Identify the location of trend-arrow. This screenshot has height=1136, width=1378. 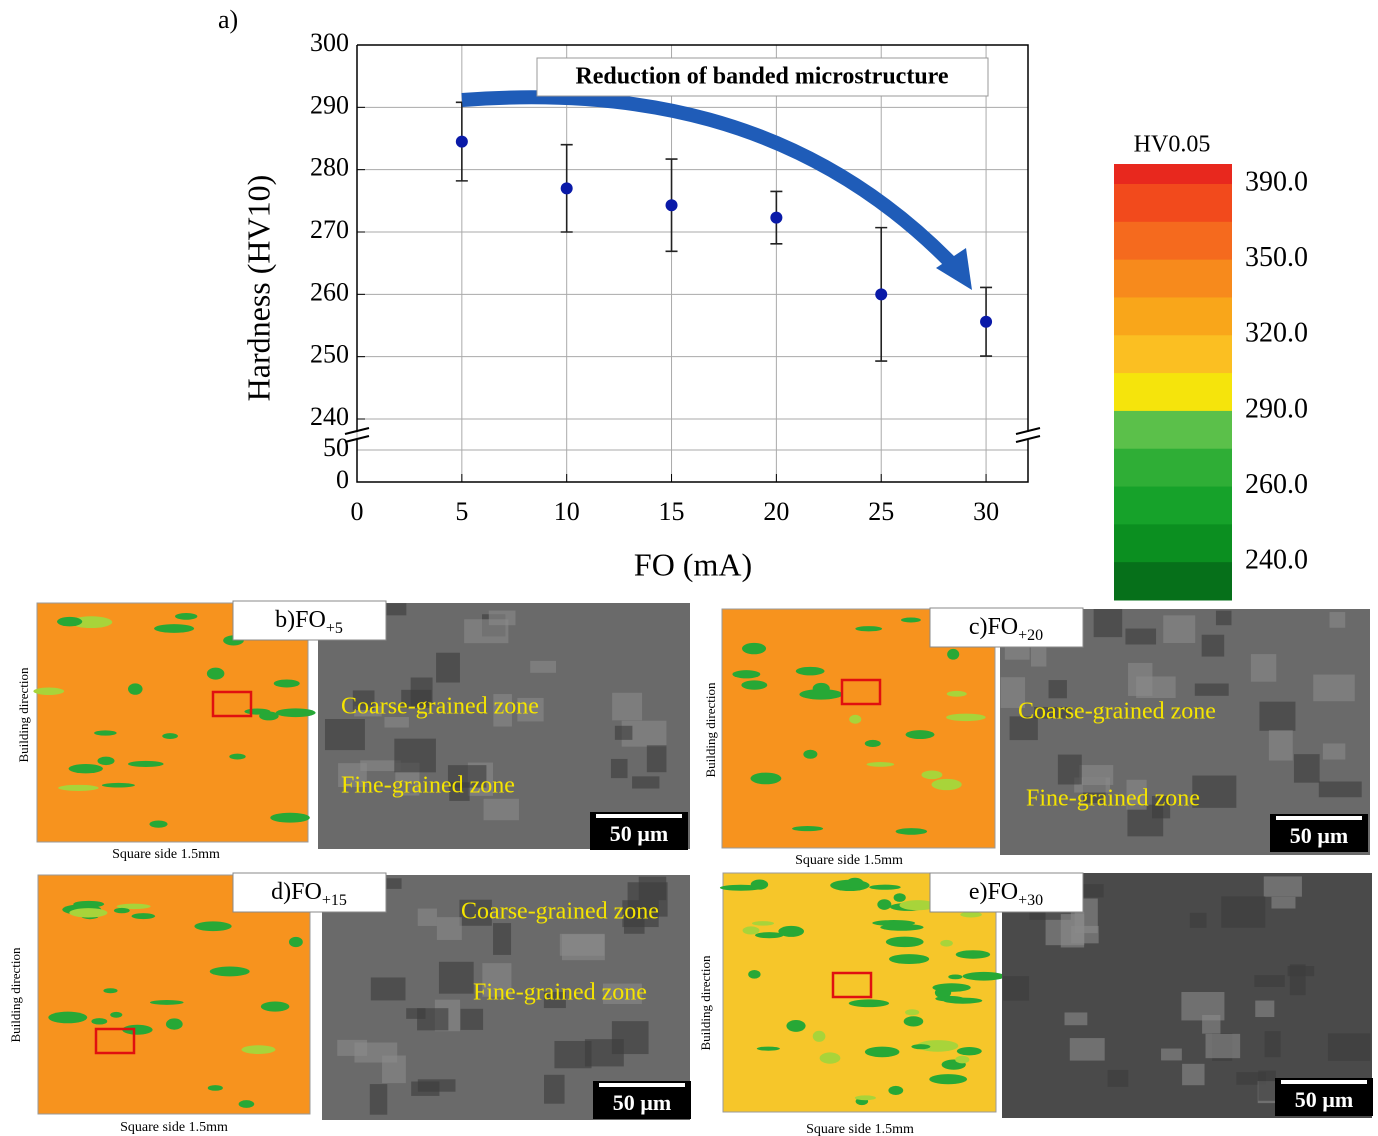
(708, 178).